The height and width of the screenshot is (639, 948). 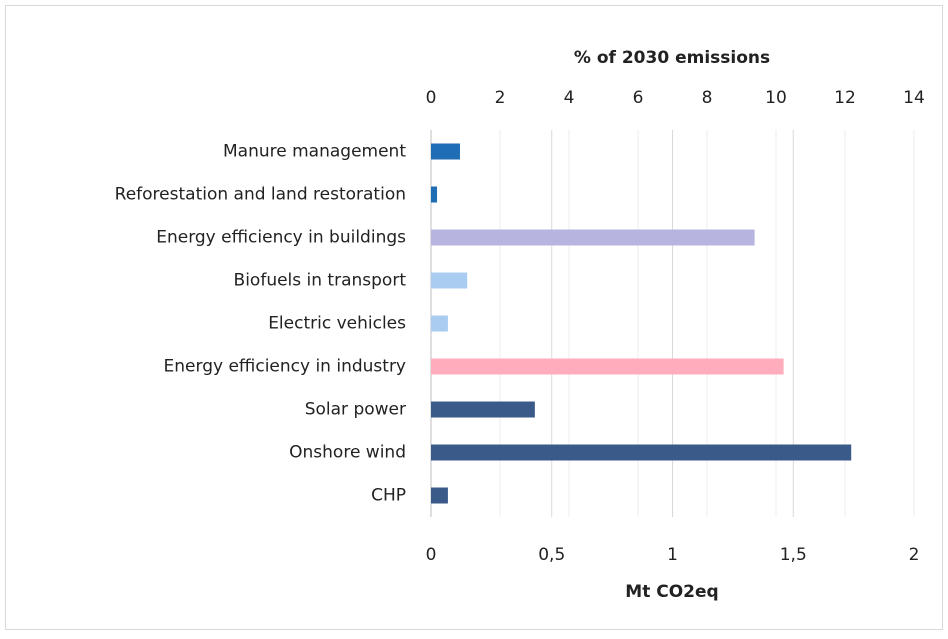 What do you see at coordinates (672, 58) in the screenshot?
I see `top-axis-label: % of 2030 emissions` at bounding box center [672, 58].